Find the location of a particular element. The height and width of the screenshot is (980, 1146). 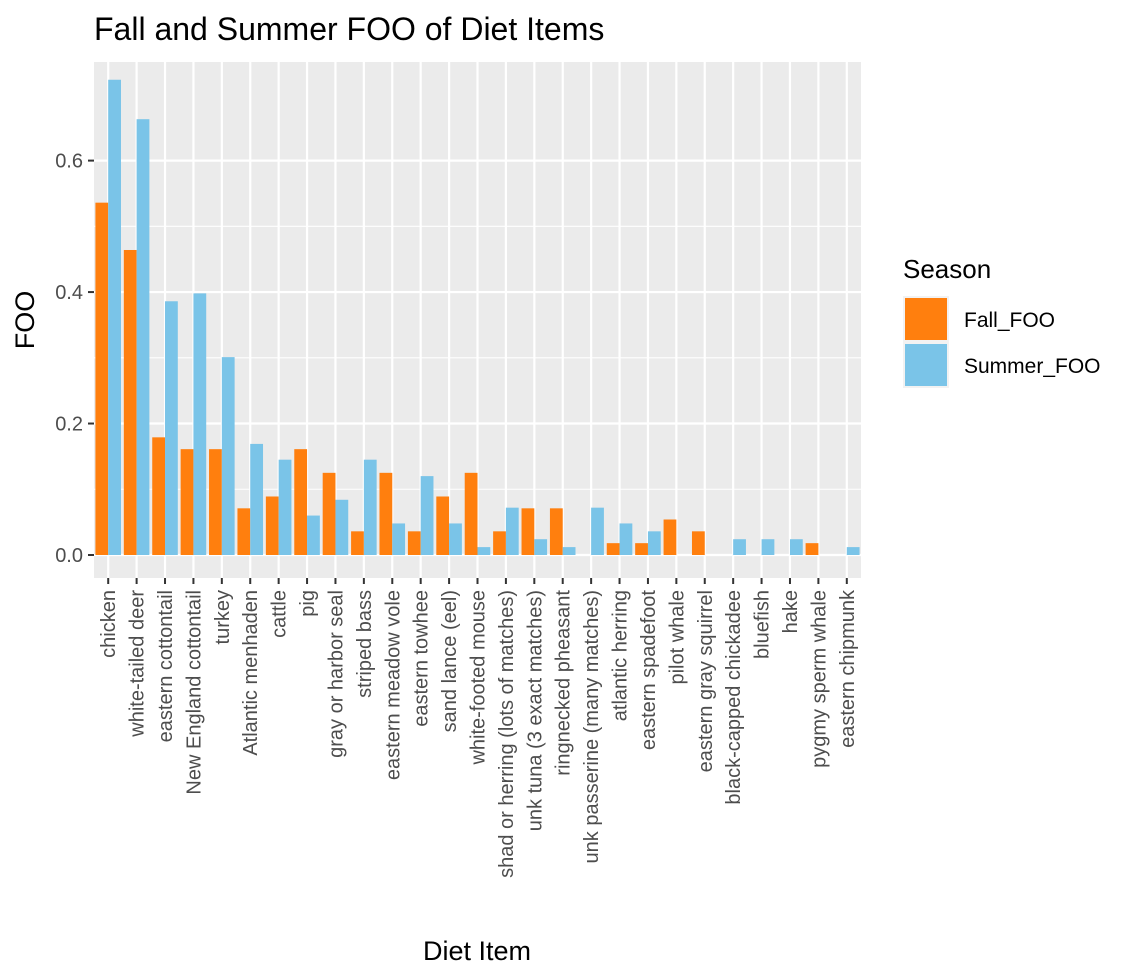

legend-swatch-fall-foo is located at coordinates (926, 319).